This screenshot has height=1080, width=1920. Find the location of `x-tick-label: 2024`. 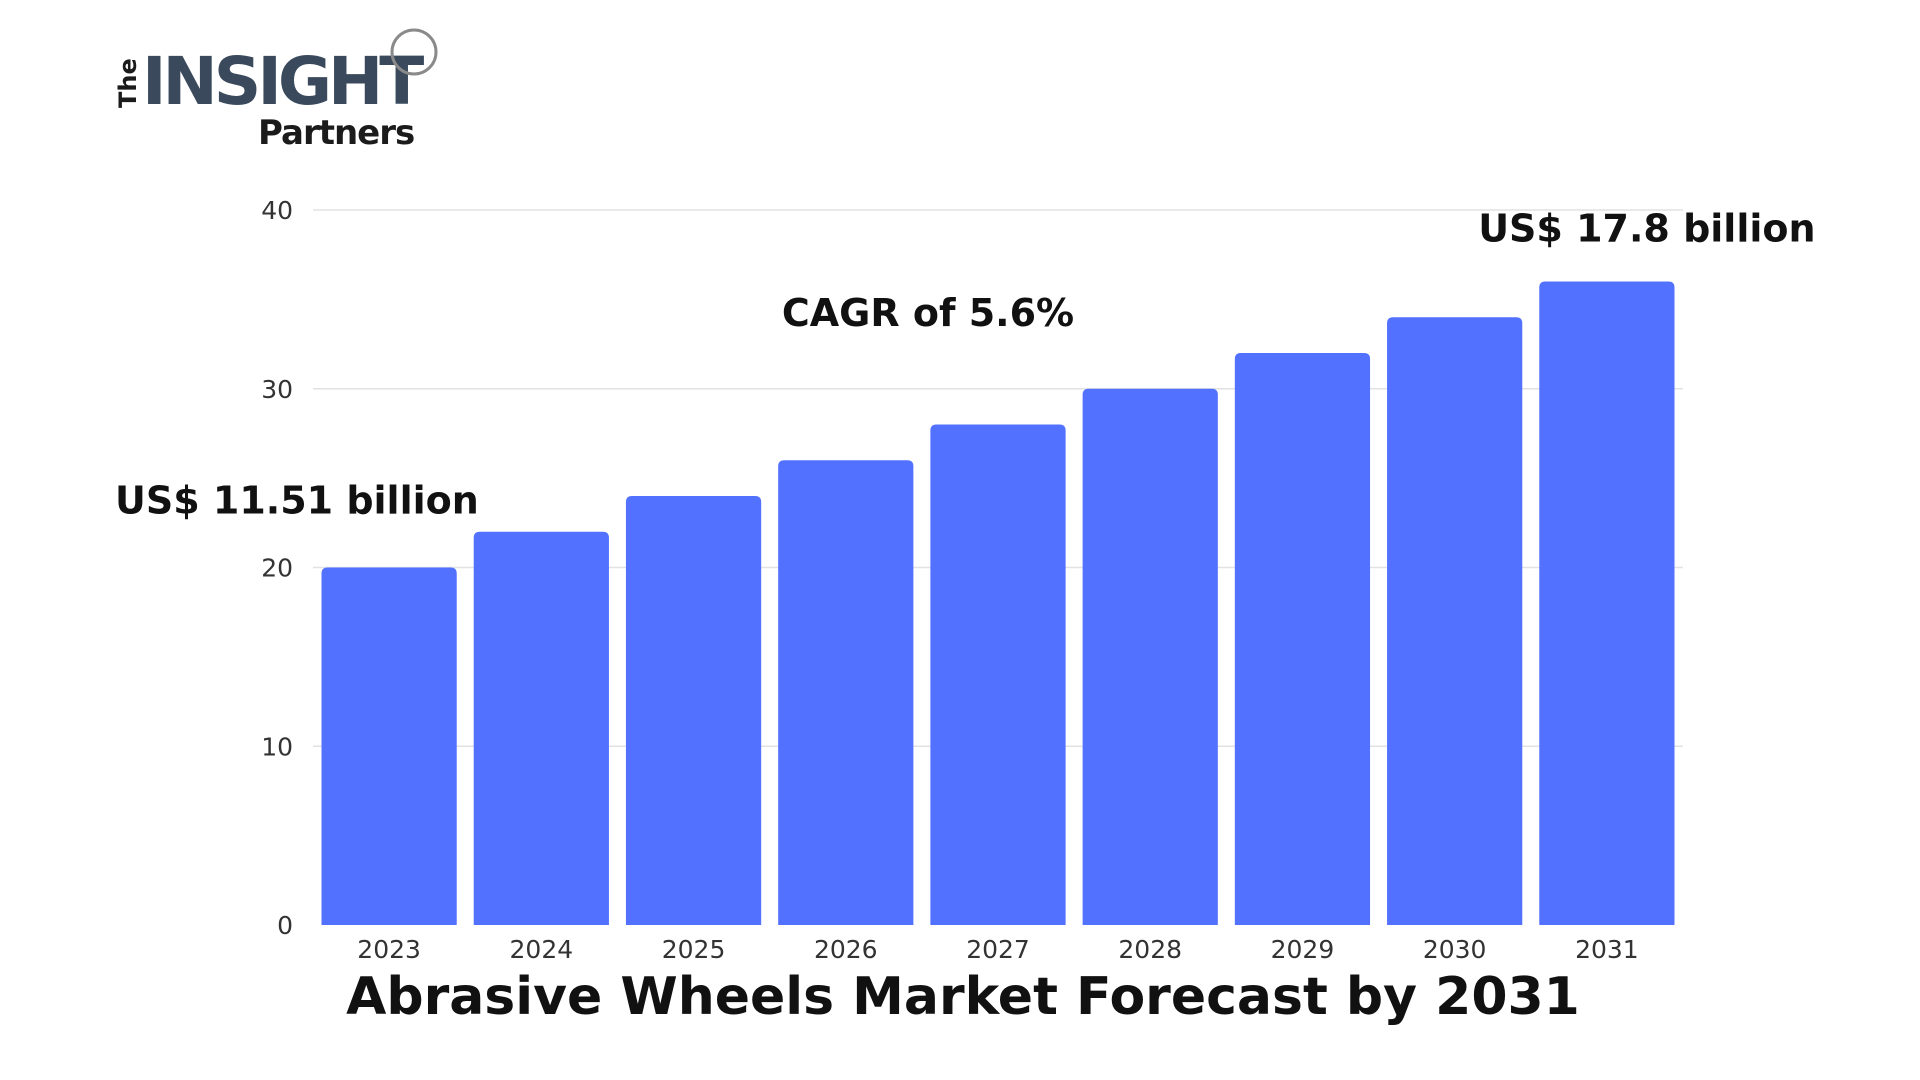

x-tick-label: 2024 is located at coordinates (542, 949).